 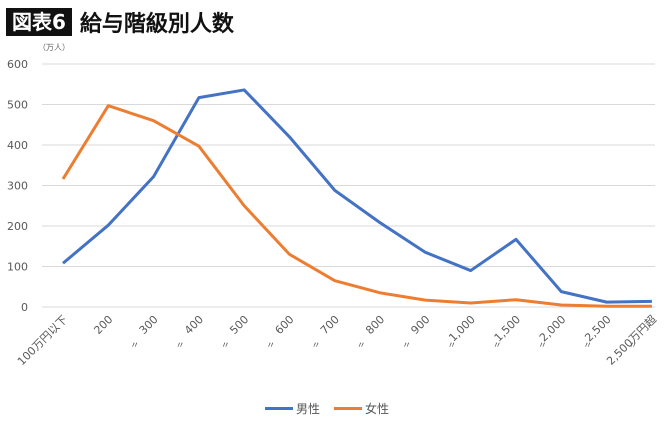 I want to click on title-text: 給与階級別人数, so click(x=156, y=24).